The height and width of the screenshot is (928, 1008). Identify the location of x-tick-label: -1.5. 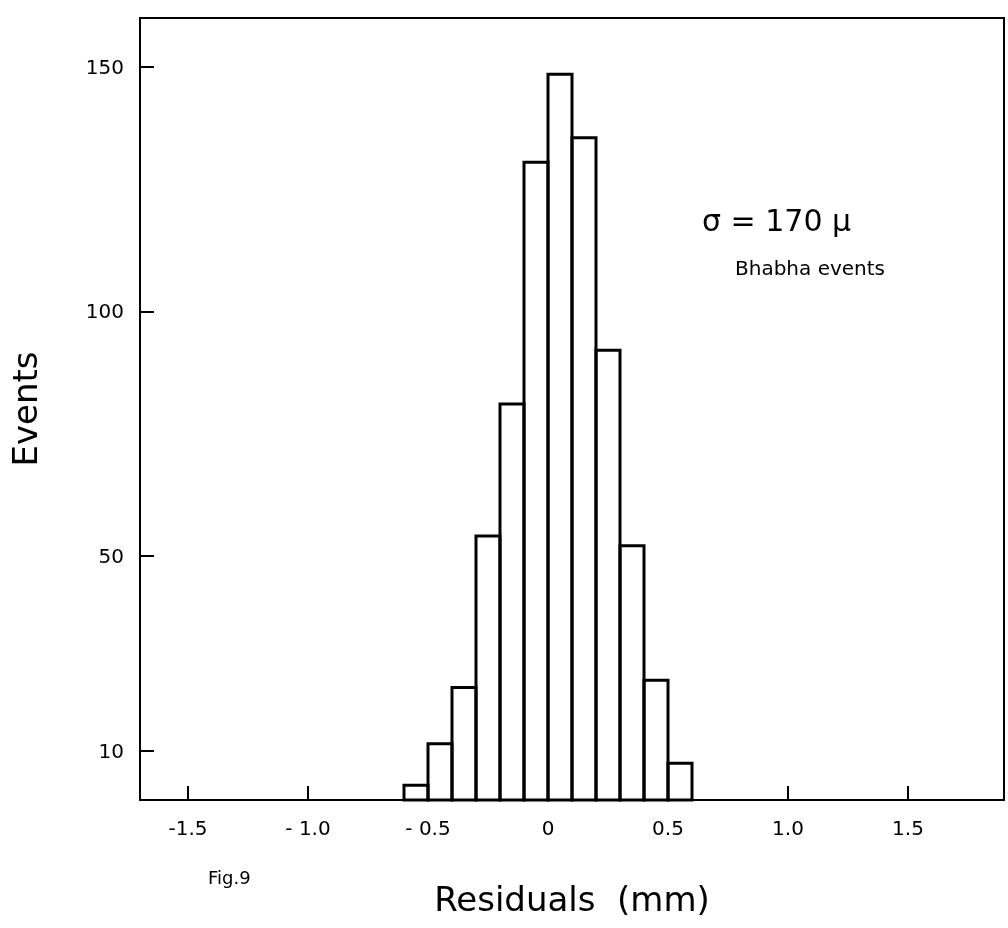
(188, 828).